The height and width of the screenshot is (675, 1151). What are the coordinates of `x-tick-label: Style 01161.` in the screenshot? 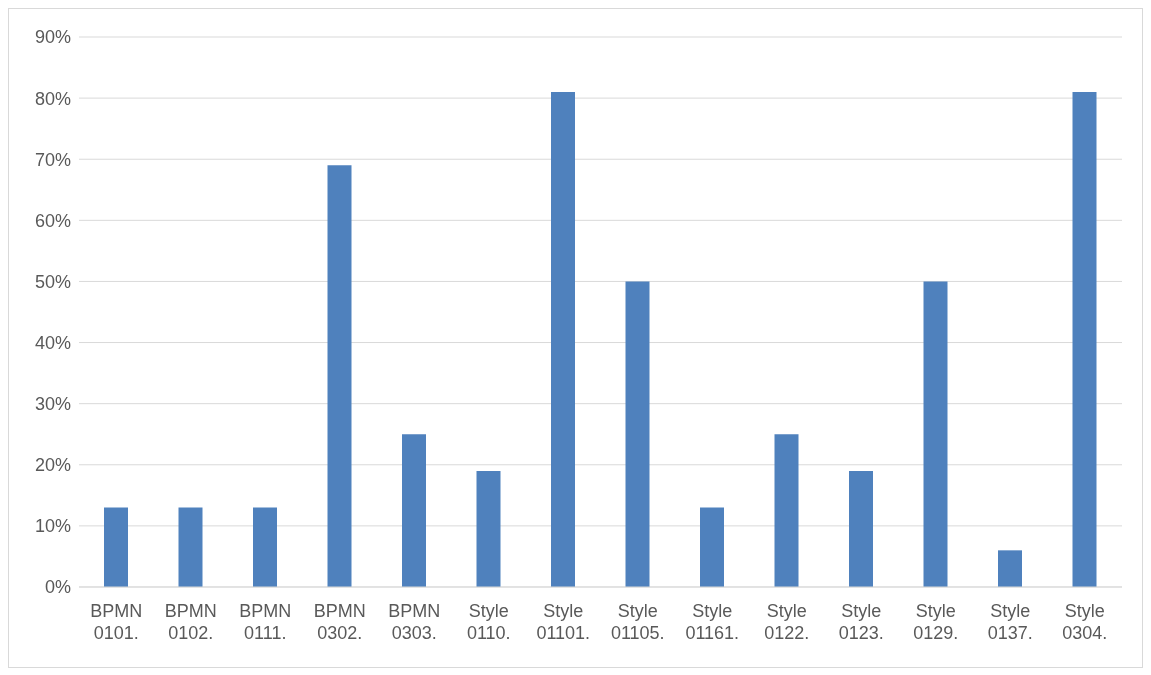 It's located at (712, 622).